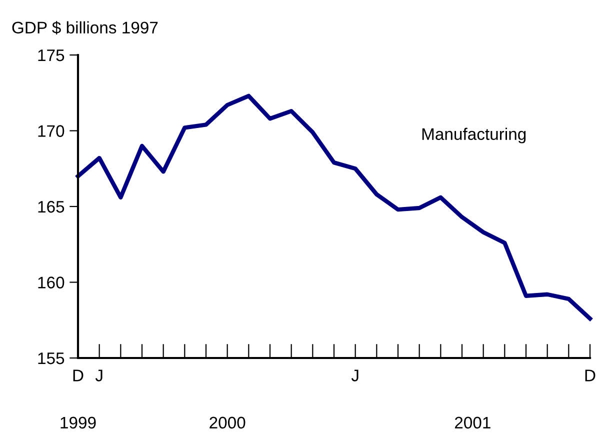  Describe the element at coordinates (51, 358) in the screenshot. I see `y-tick-label: 155` at that location.